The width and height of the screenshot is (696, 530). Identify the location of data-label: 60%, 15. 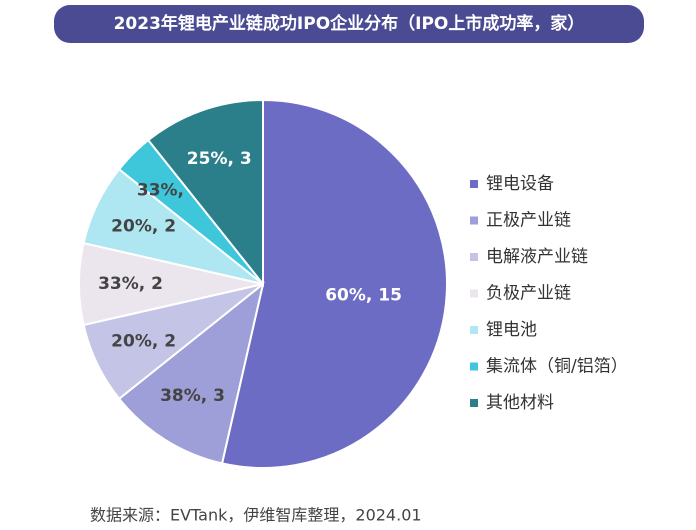
(363, 295).